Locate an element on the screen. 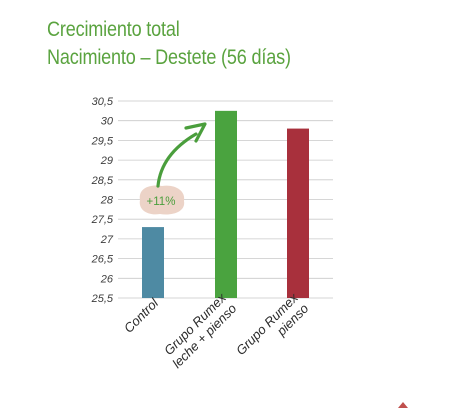  y-tick-label: 28,5 is located at coordinates (102, 181).